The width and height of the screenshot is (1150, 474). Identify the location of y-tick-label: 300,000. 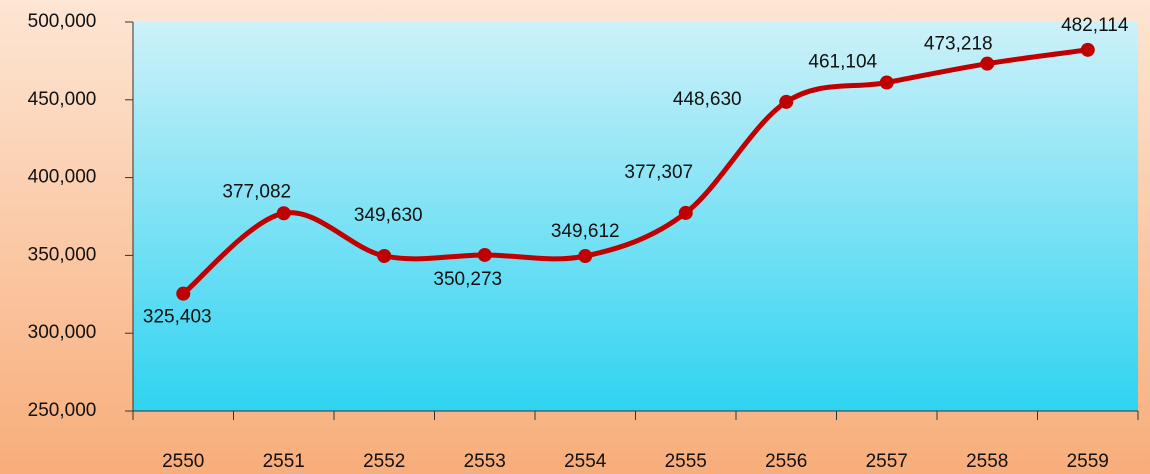
(62, 332).